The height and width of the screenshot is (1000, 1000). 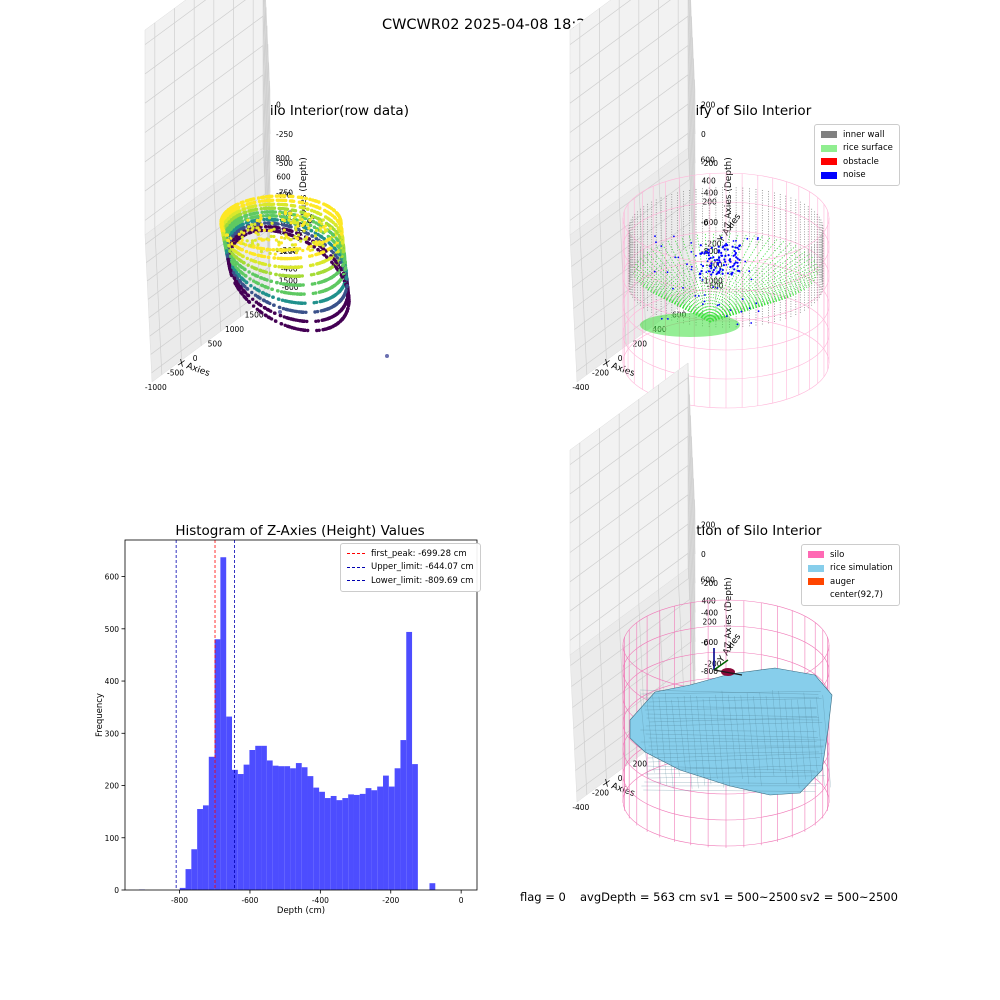 What do you see at coordinates (861, 568) in the screenshot?
I see `legend-label: rice simulation` at bounding box center [861, 568].